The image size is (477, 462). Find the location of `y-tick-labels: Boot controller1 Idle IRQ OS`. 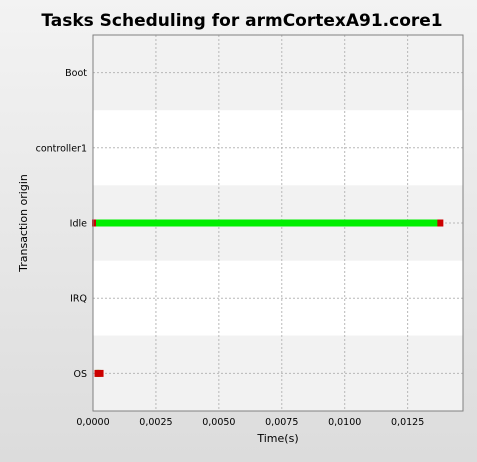

y-tick-labels: Boot controller1 Idle IRQ OS is located at coordinates (62, 224).